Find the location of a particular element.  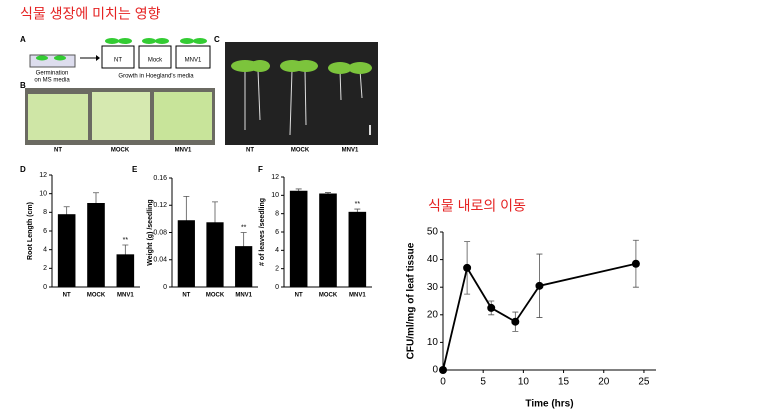

x-tick-label: 10 is located at coordinates (524, 382).